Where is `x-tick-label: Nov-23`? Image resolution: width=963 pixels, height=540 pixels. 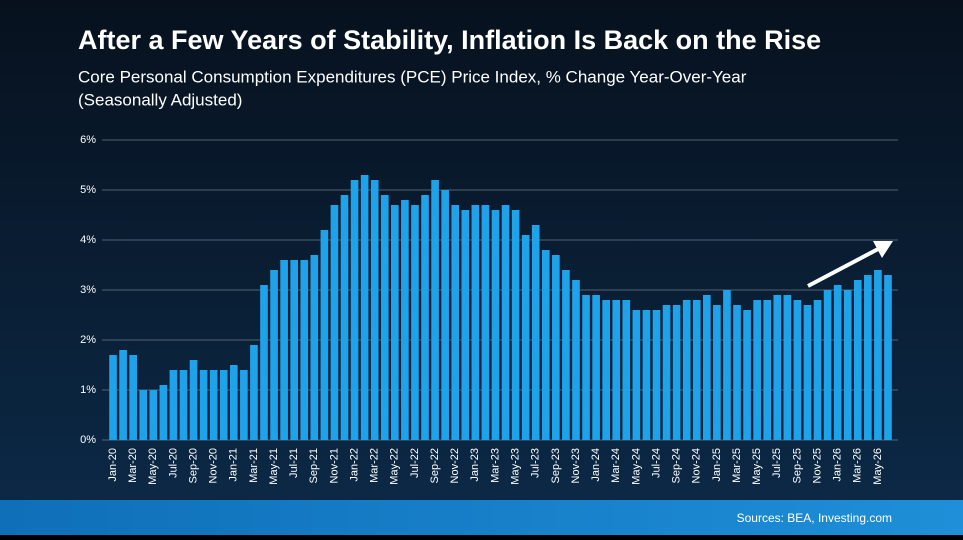 x-tick-label: Nov-23 is located at coordinates (576, 465).